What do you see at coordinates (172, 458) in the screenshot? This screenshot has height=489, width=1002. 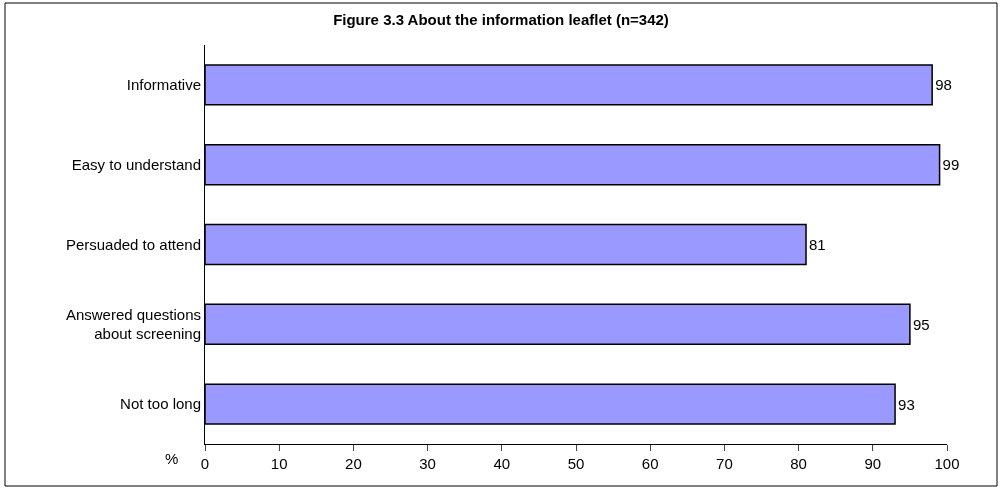 I see `x-axis-title: %` at bounding box center [172, 458].